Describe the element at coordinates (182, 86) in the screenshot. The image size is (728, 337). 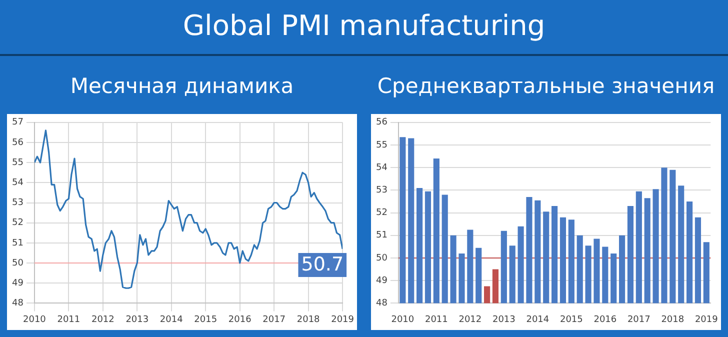
I see `chart-subtitle: Месячная динамика` at that location.